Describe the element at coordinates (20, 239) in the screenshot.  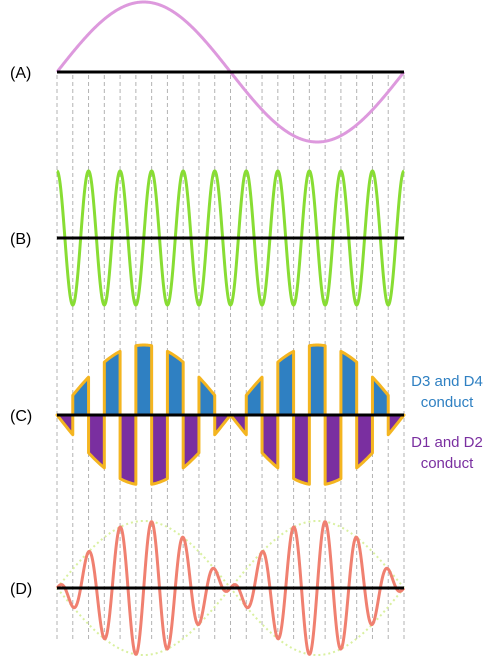
I see `panel-label-b: (B)` at that location.